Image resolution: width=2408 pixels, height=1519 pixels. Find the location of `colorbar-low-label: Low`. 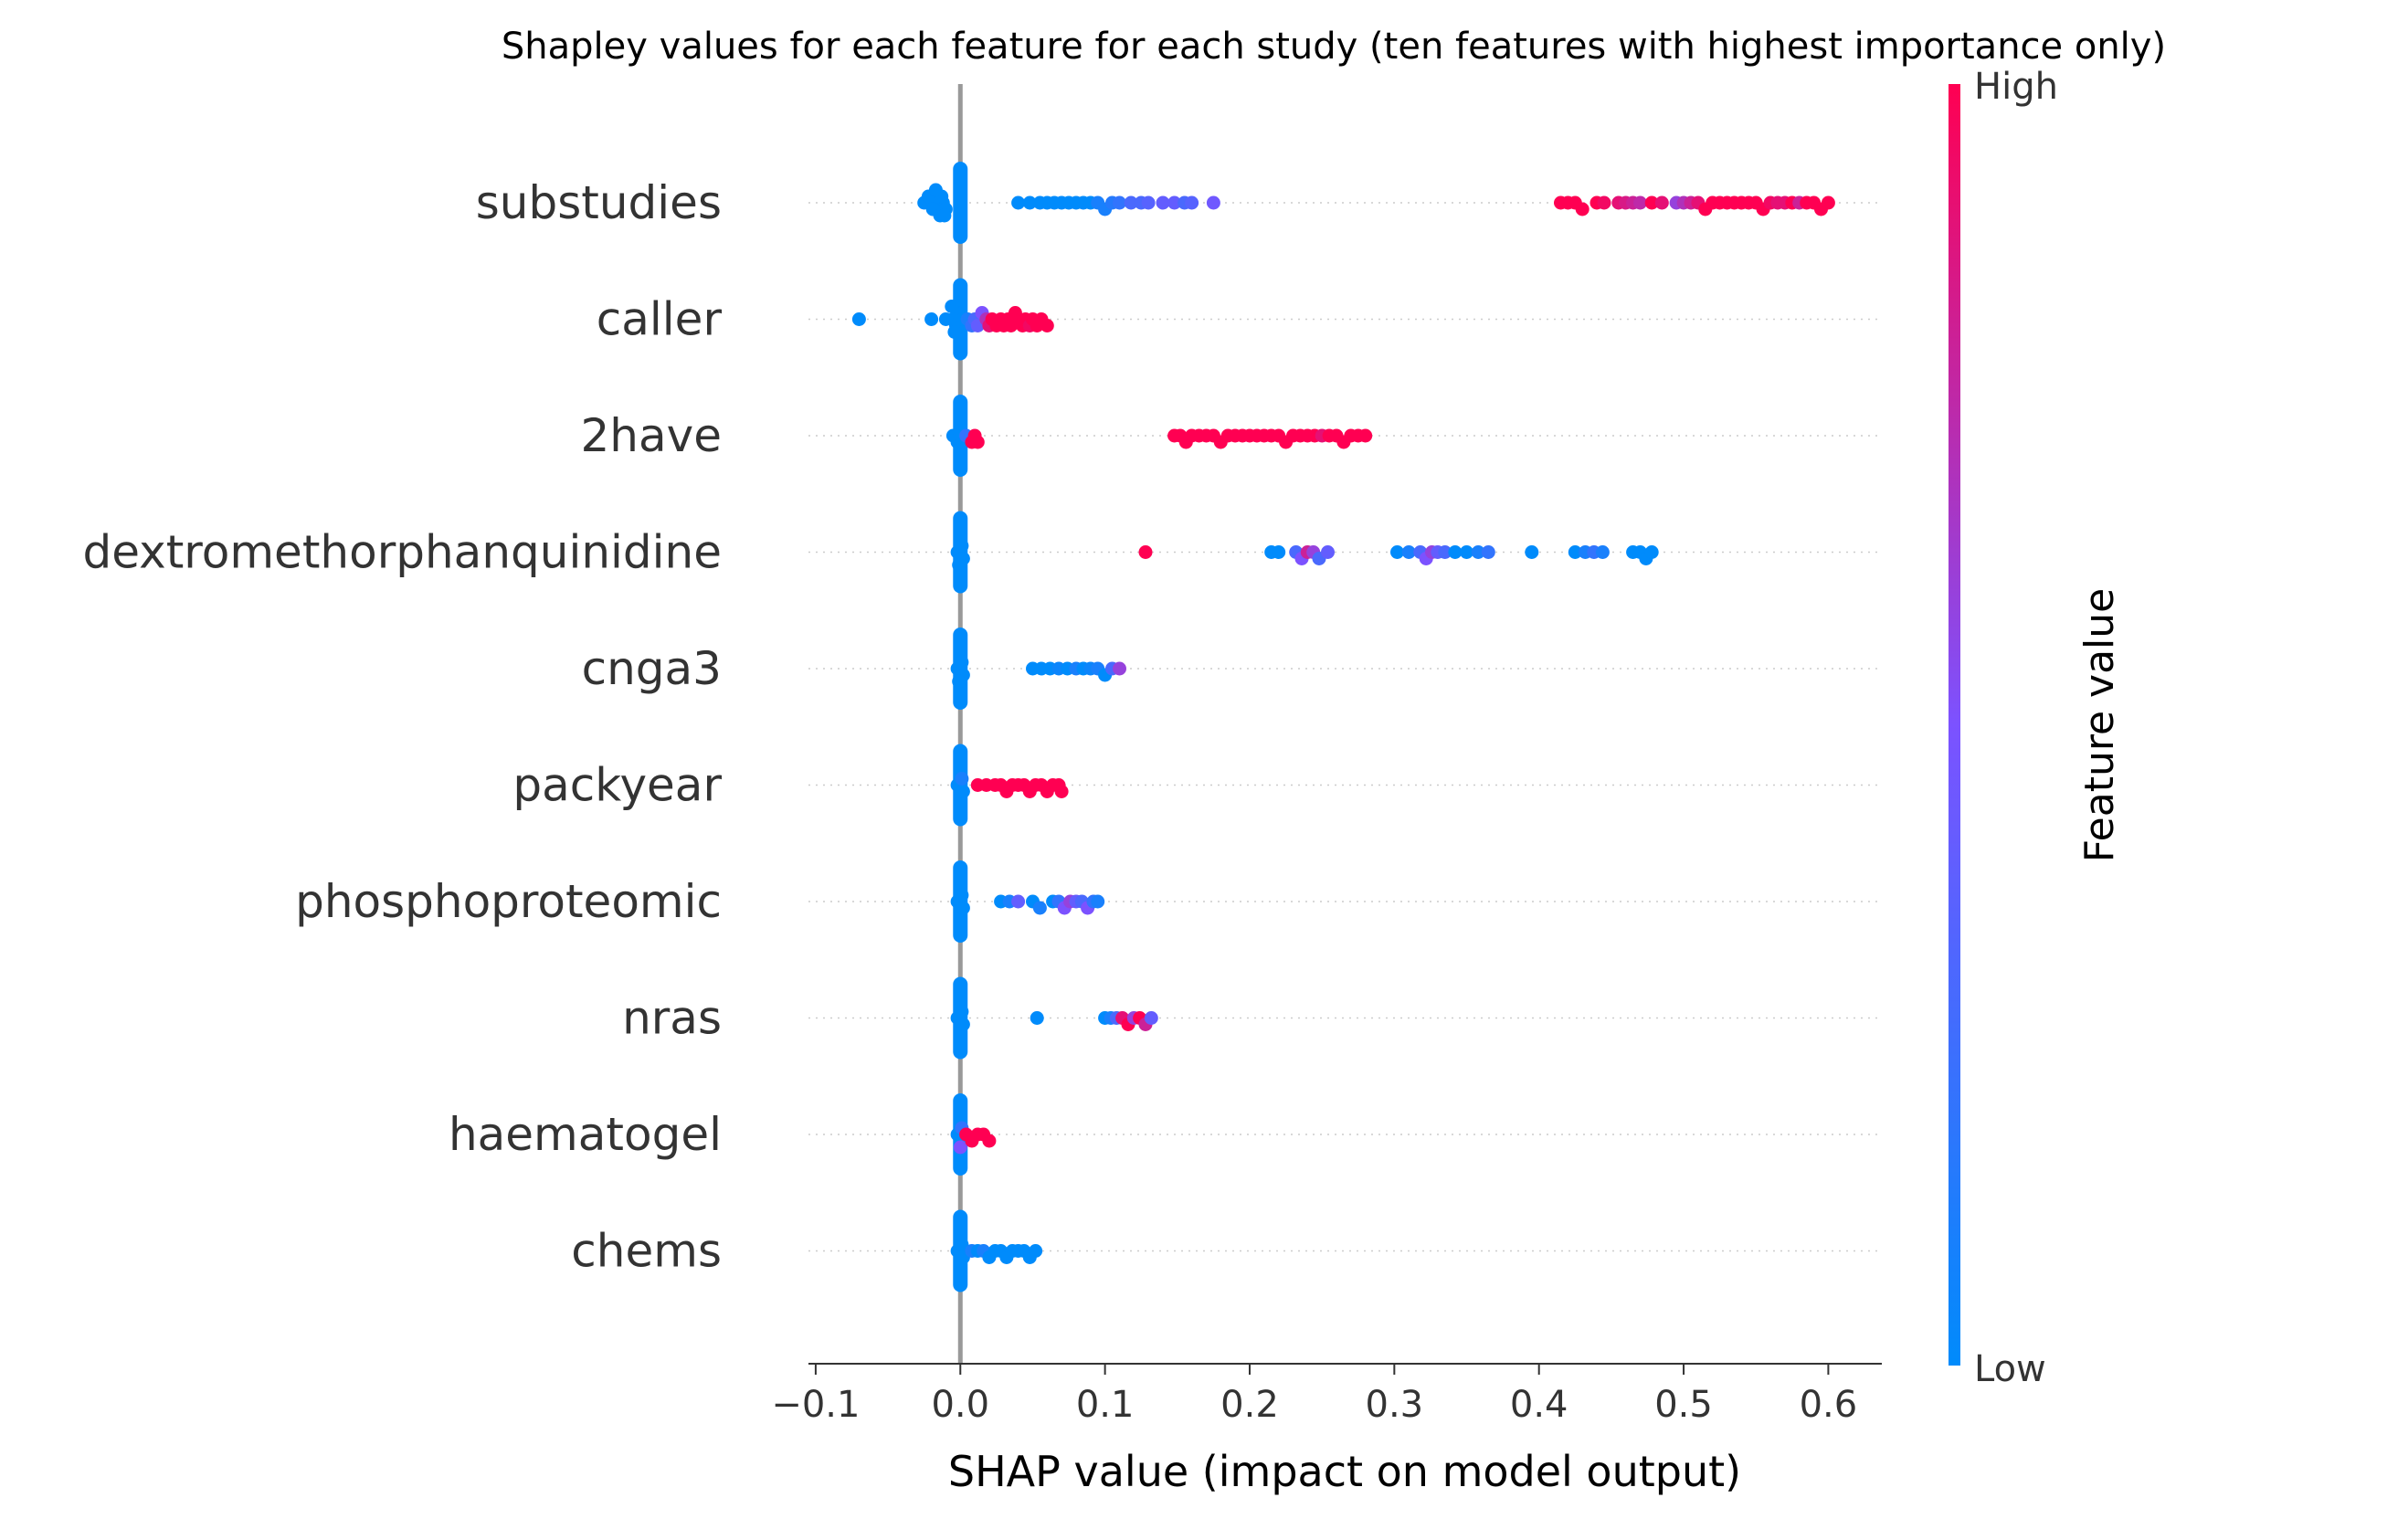

colorbar-low-label: Low is located at coordinates (2010, 1369).